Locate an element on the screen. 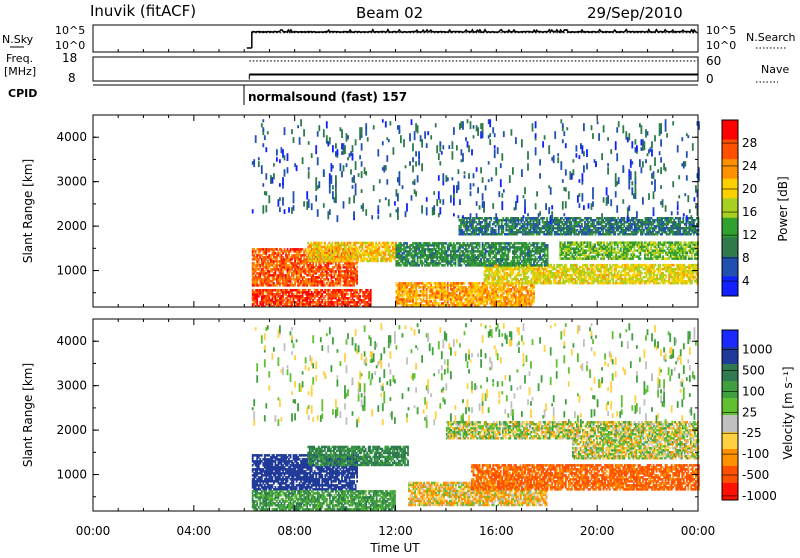 The height and width of the screenshot is (558, 800). freq-nave-series is located at coordinates (473, 70).